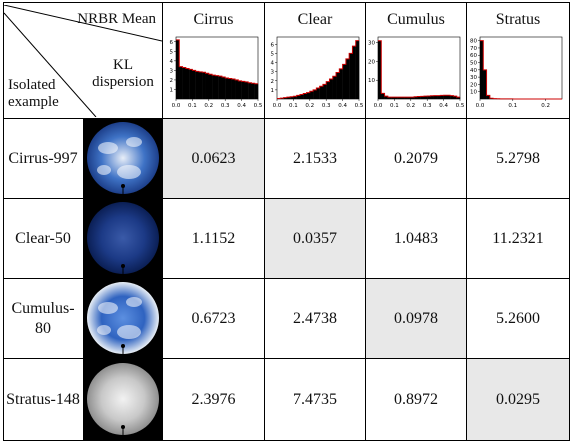 The height and width of the screenshot is (442, 573). I want to click on x-tick-label: 0.3, so click(427, 106).